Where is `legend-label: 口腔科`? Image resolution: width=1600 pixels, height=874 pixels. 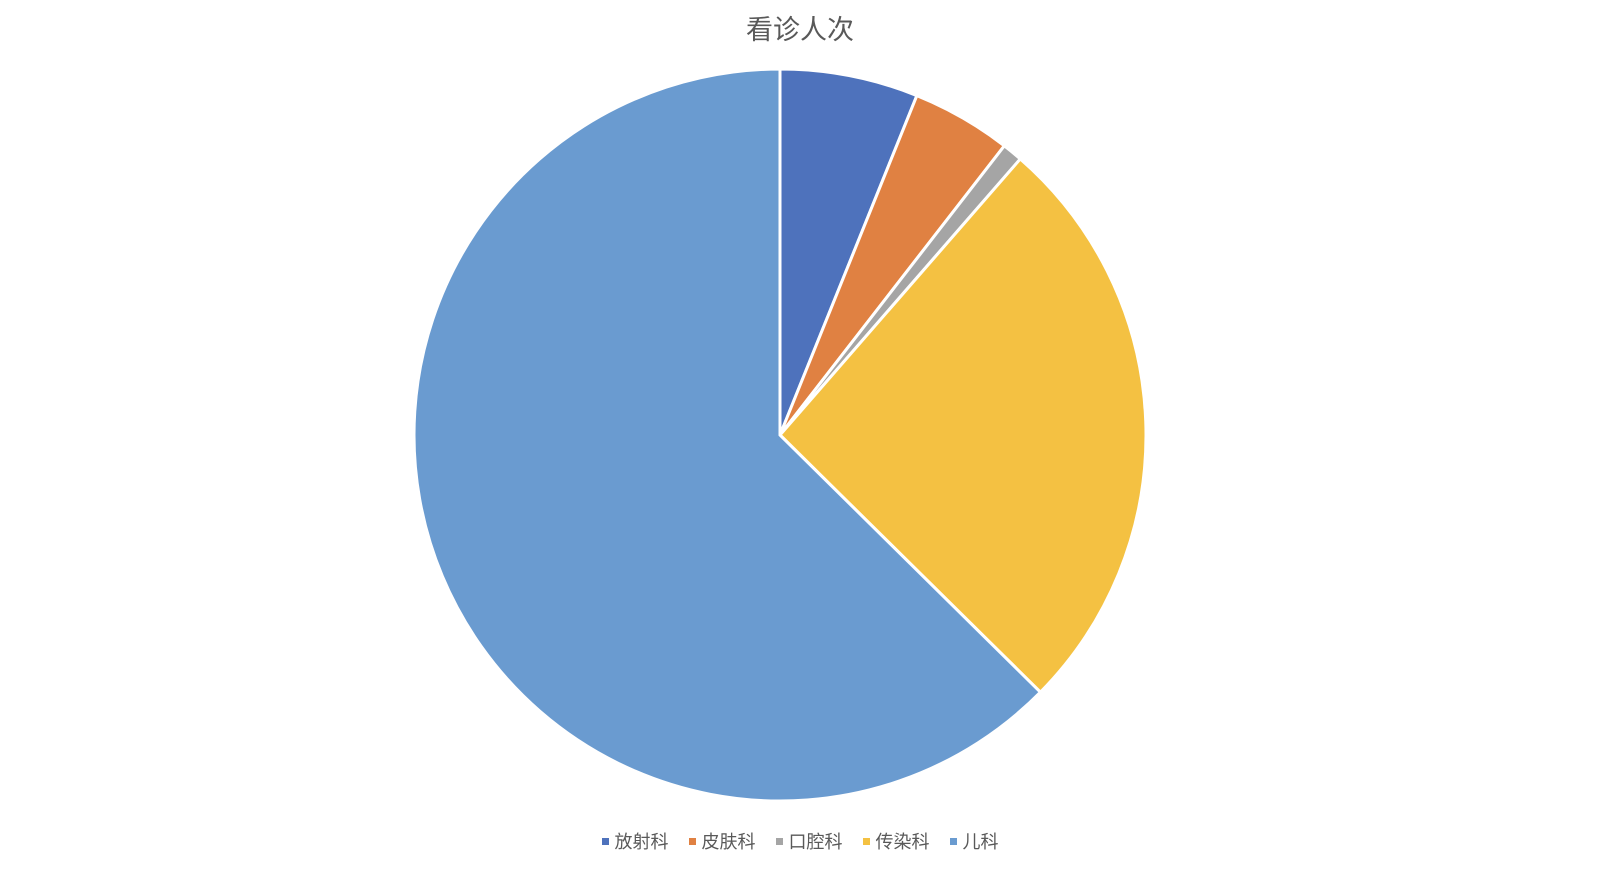 legend-label: 口腔科 is located at coordinates (815, 842).